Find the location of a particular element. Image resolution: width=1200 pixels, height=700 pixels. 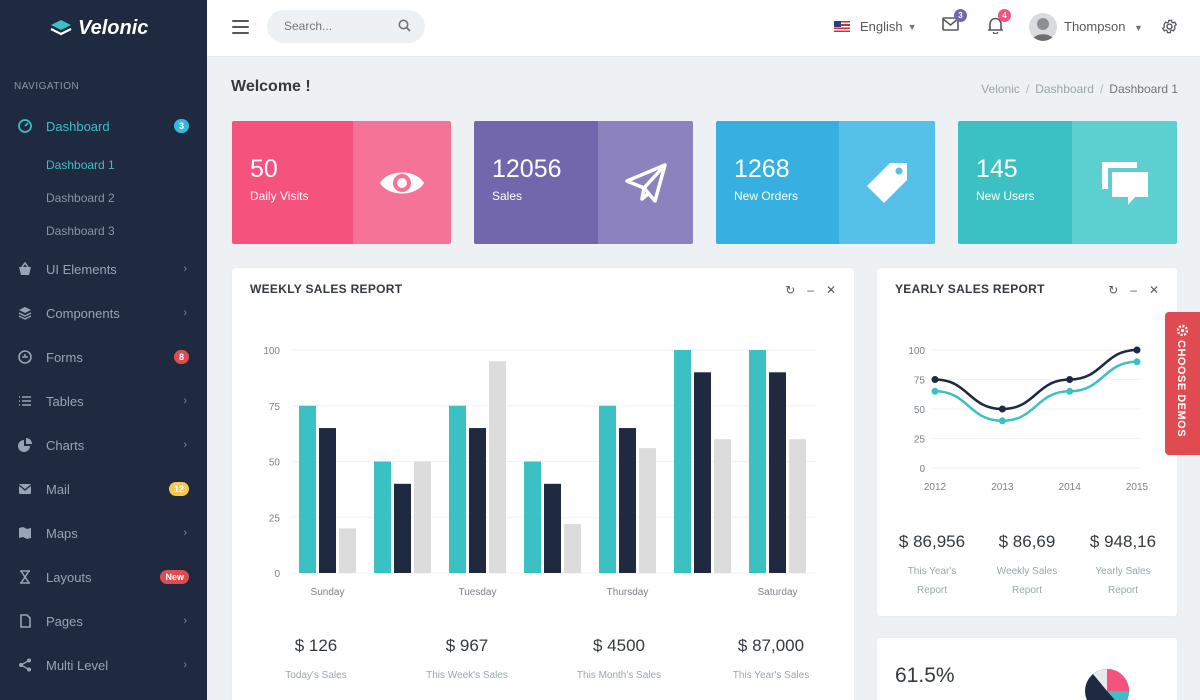

avatar is located at coordinates (1043, 27).